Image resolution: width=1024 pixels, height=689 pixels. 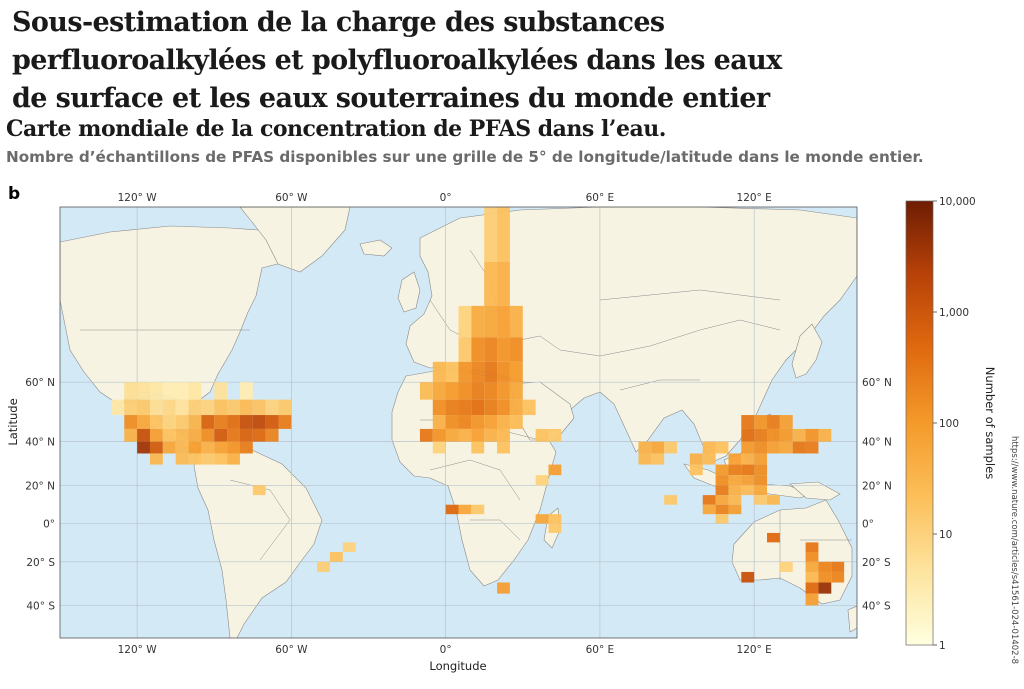 What do you see at coordinates (600, 198) in the screenshot?
I see `lon-tick-label-top: 60° E` at bounding box center [600, 198].